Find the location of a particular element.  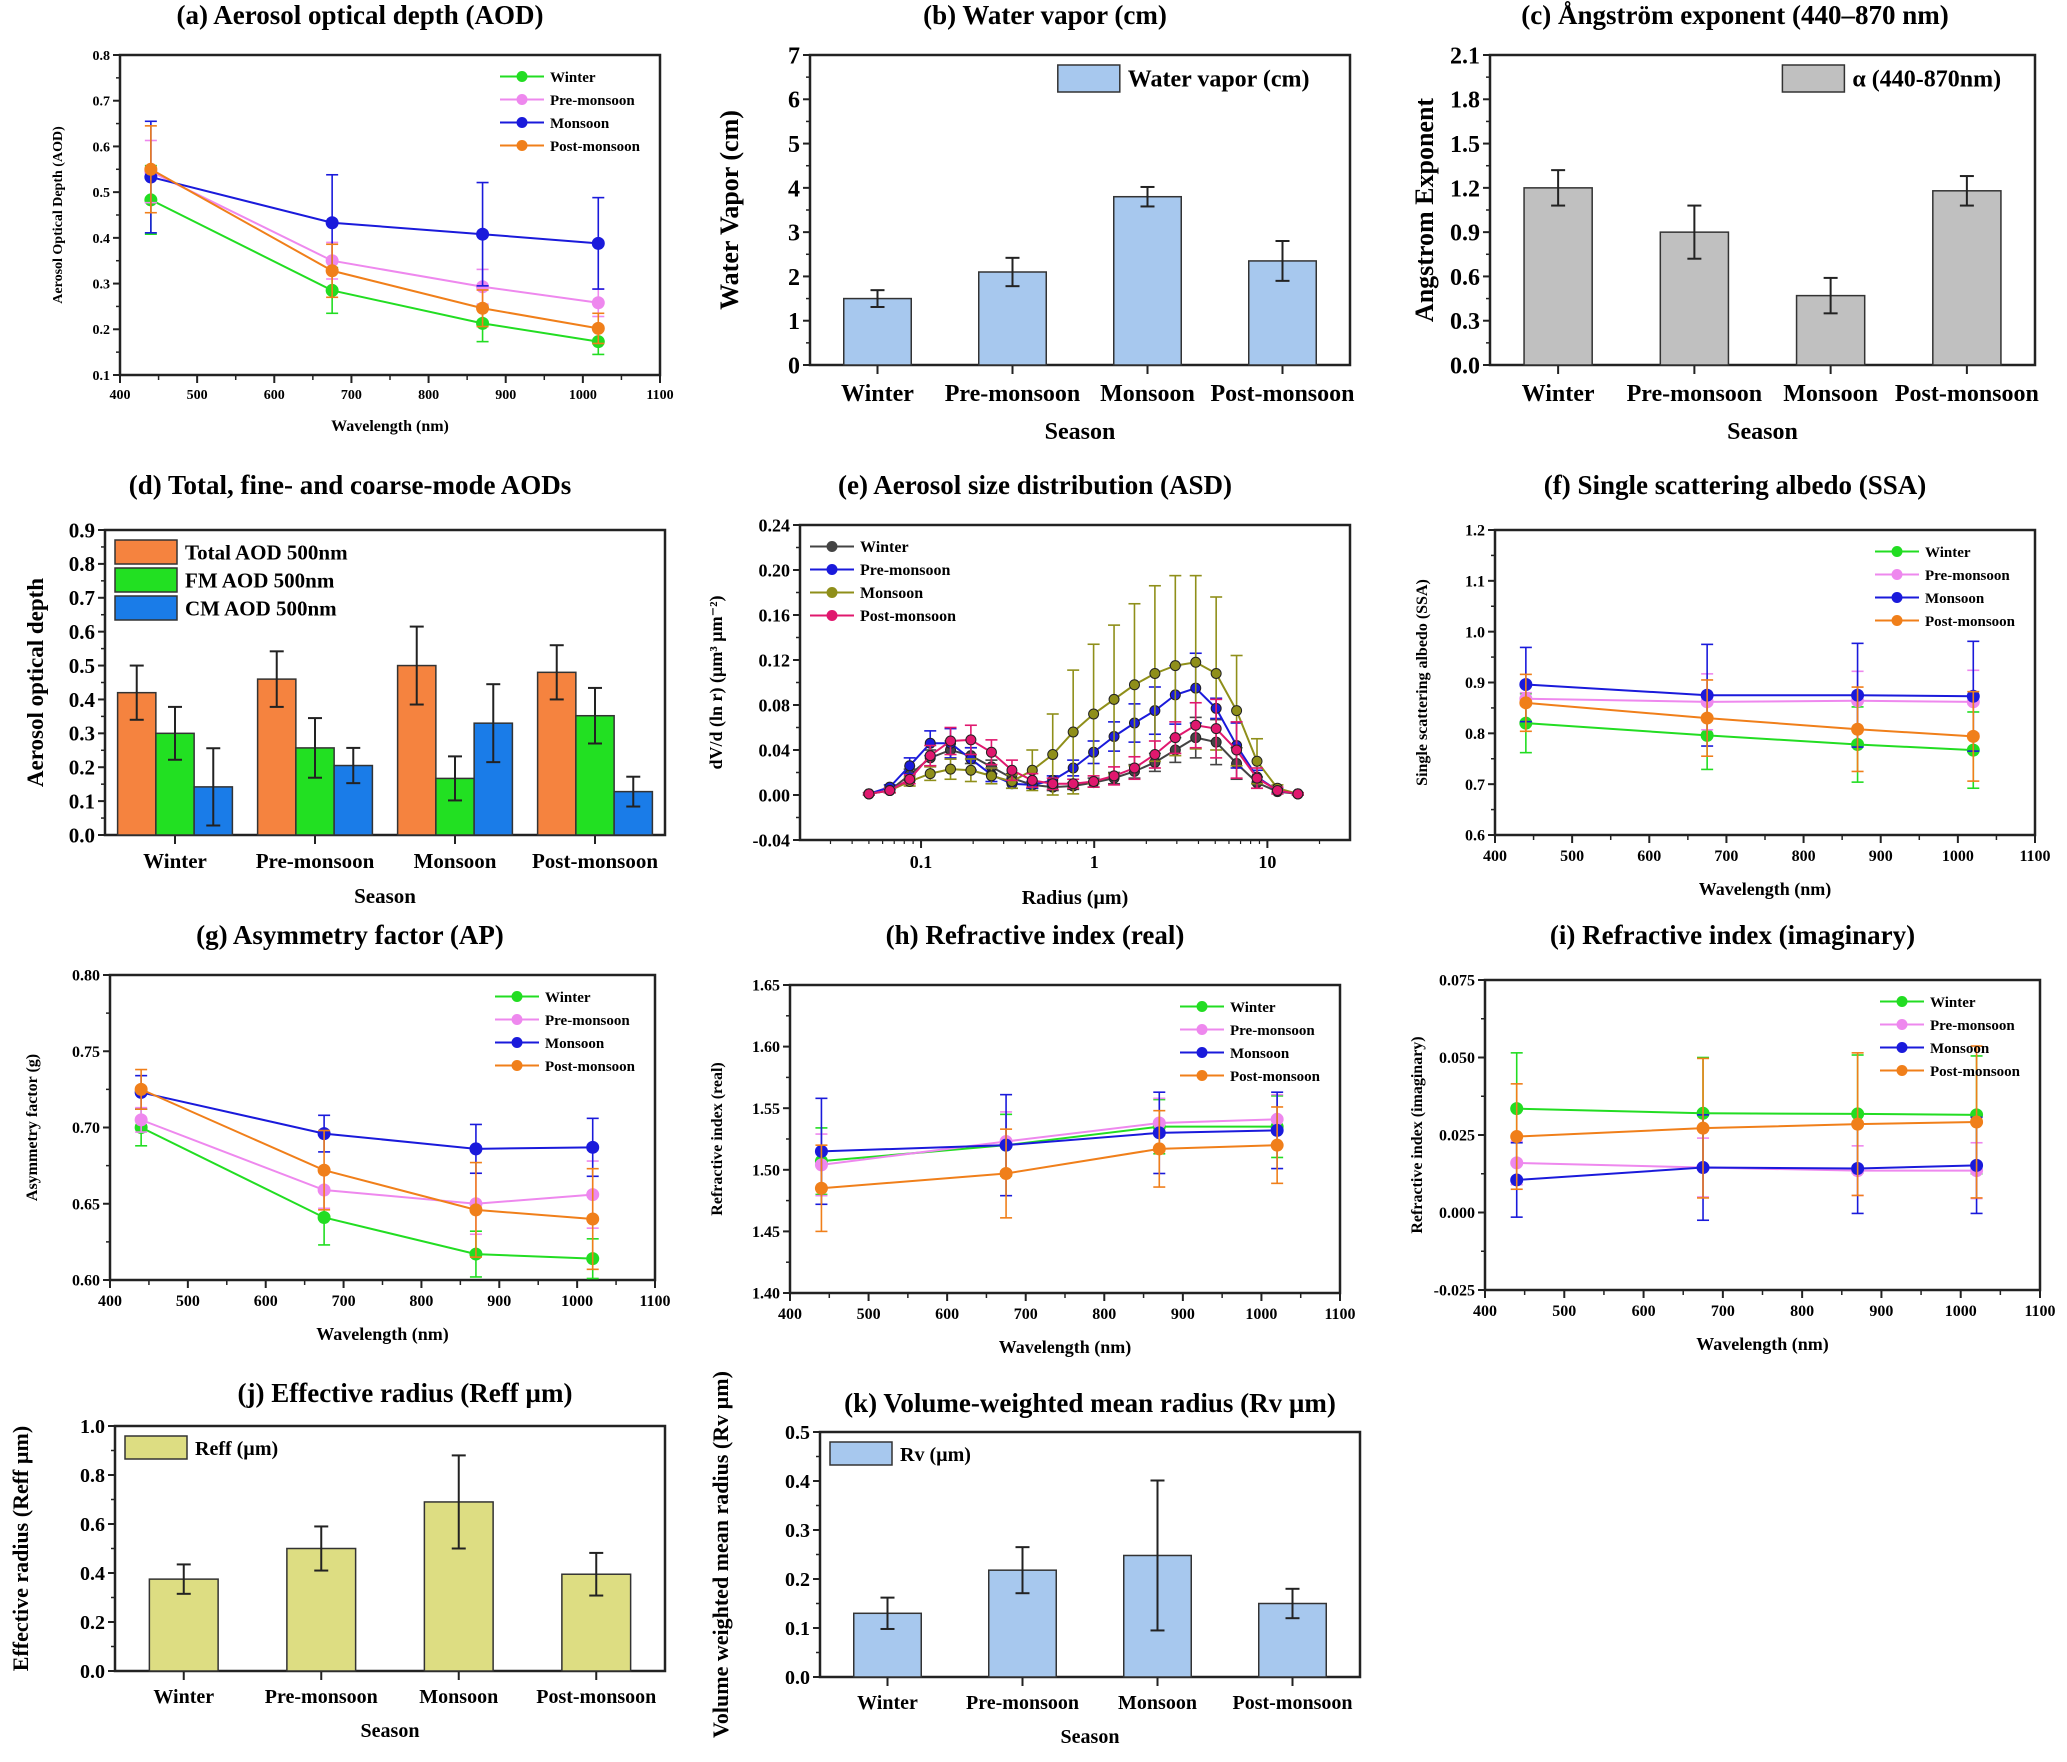

x-axis-label: Wavelength (nm) is located at coordinates (382, 1334).